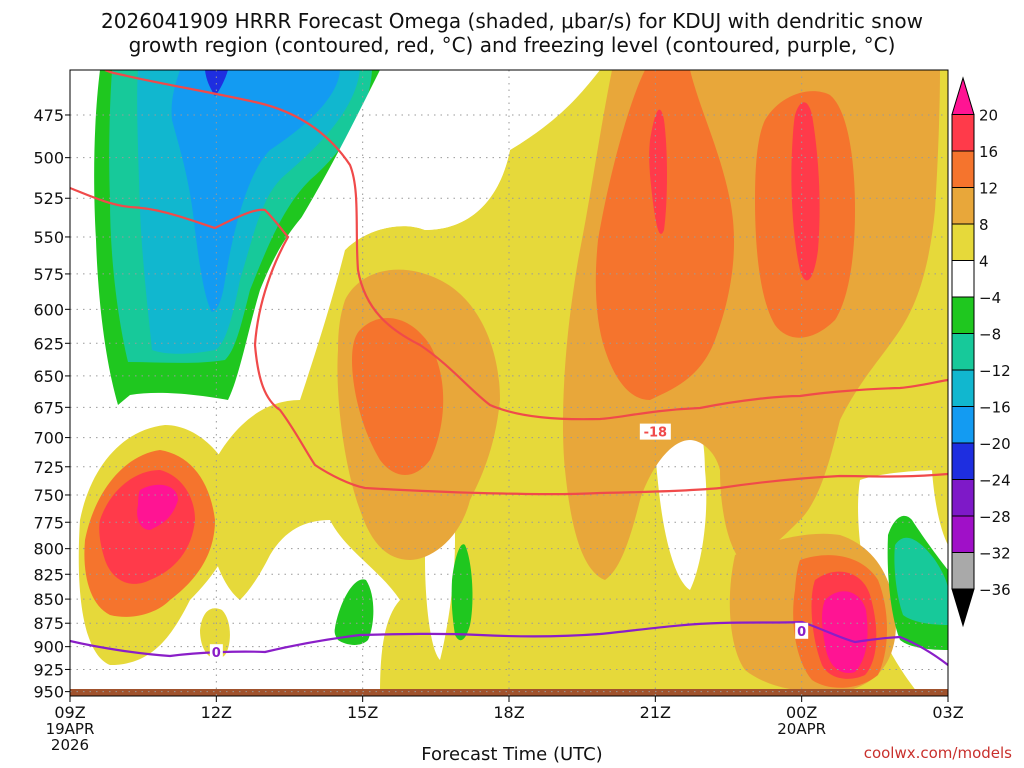 The image size is (1024, 768). Describe the element at coordinates (988, 152) in the screenshot. I see `colorbar-label: 16` at that location.